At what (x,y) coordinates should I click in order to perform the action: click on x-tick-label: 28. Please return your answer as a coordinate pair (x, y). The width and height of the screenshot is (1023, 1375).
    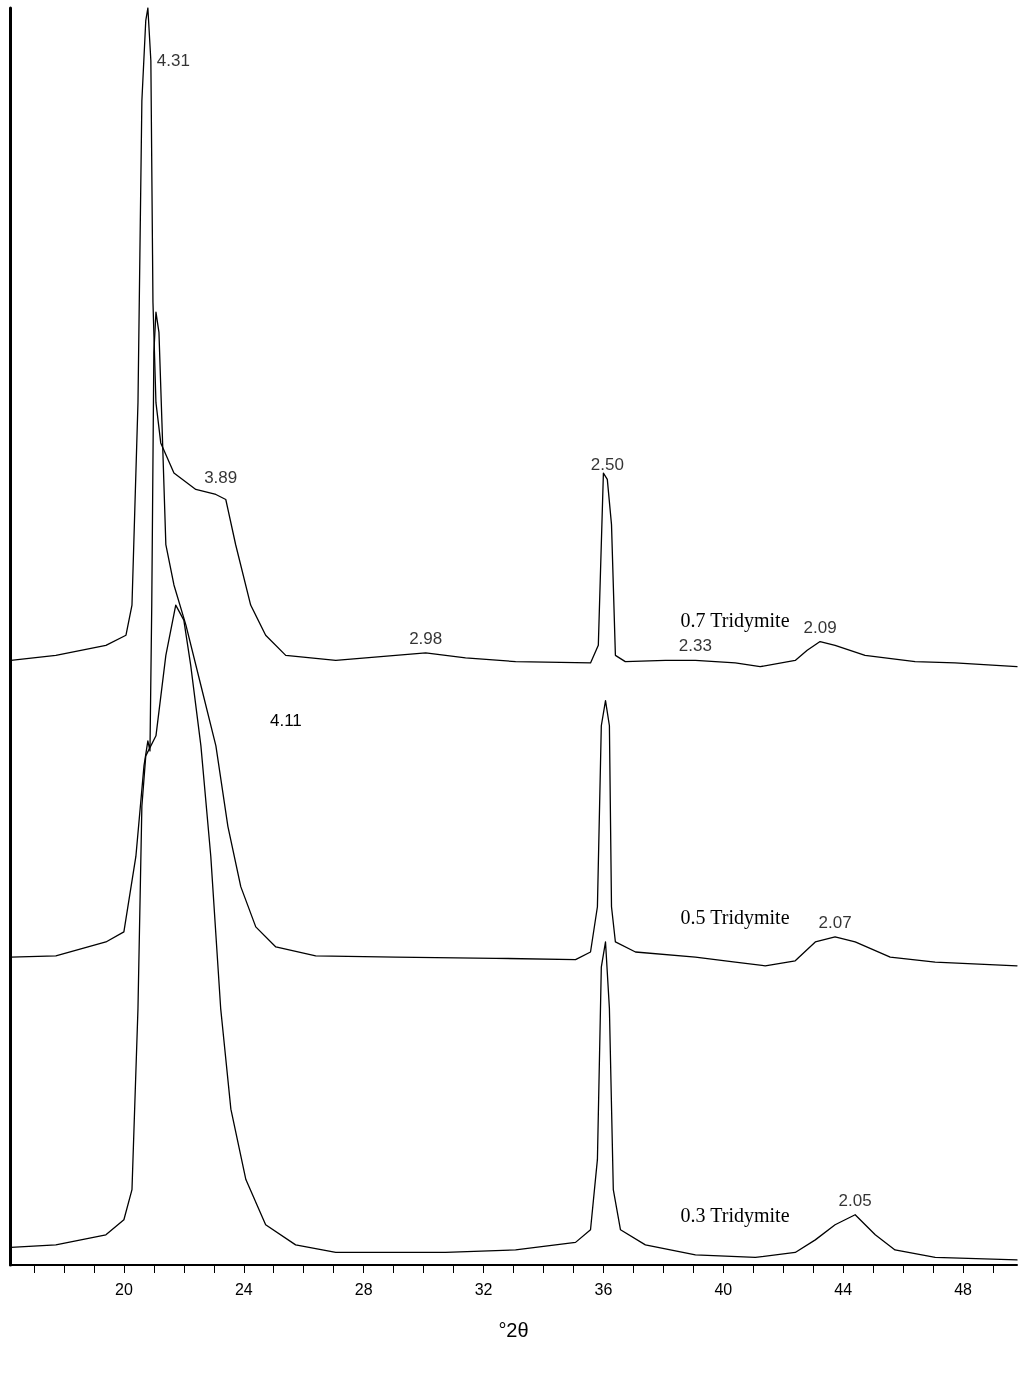
    Looking at the image, I should click on (363, 1289).